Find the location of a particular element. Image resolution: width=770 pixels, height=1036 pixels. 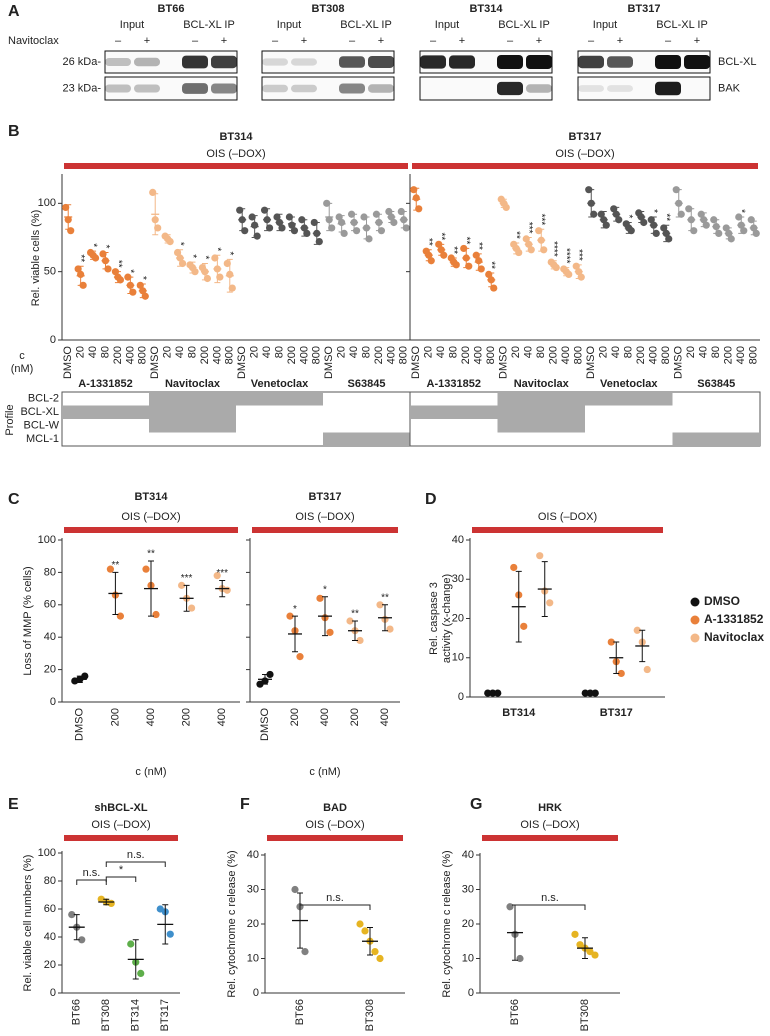

drug-name: Navitoclax is located at coordinates (193, 384).